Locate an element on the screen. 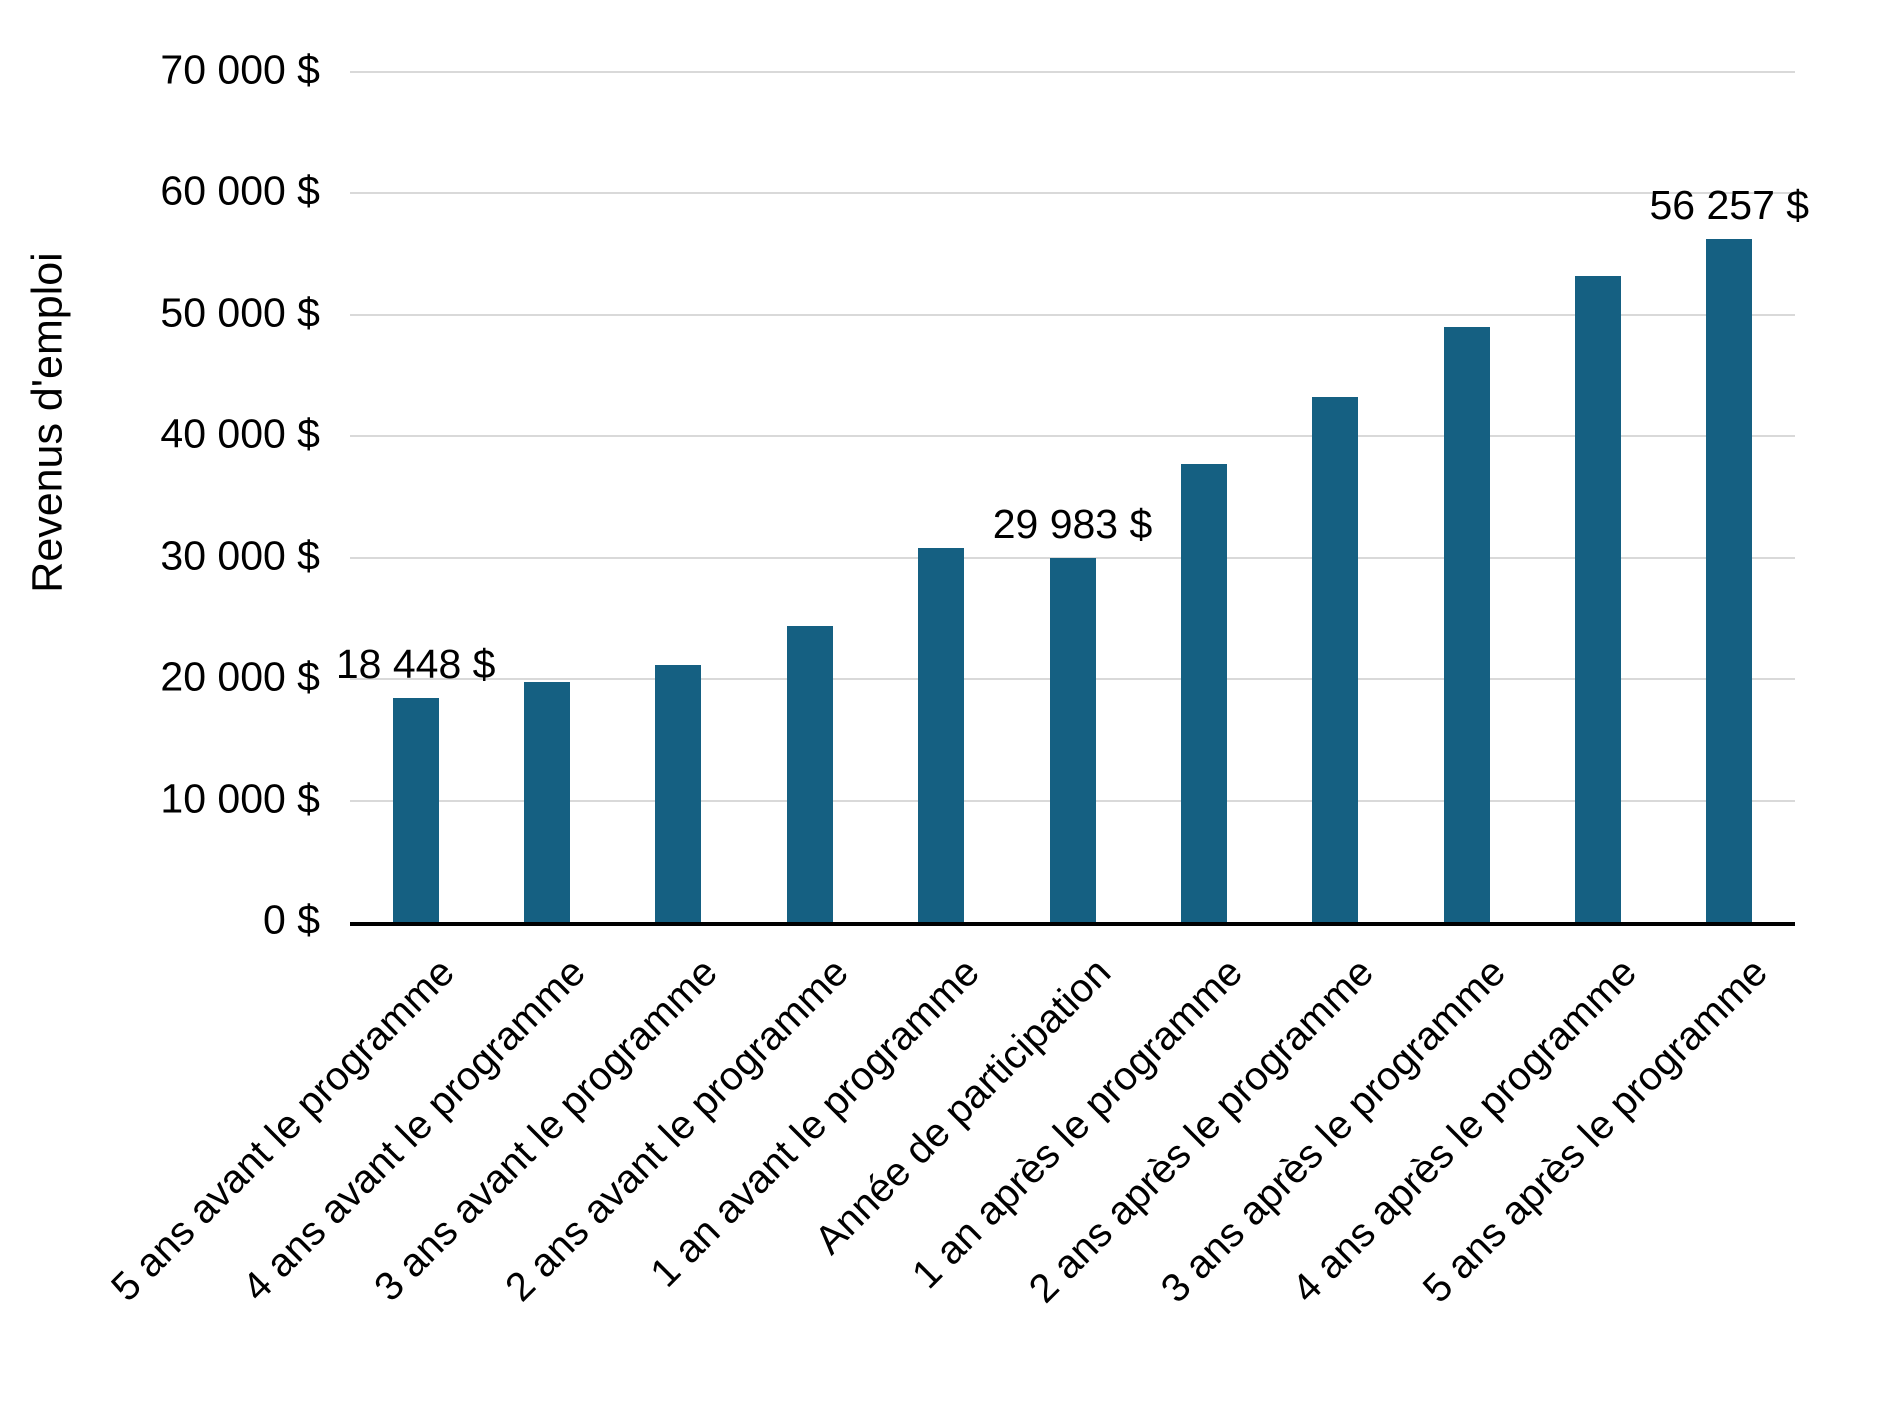 Image resolution: width=1890 pixels, height=1417 pixels. y-axis-tick-label: 40 000 $ is located at coordinates (240, 433).